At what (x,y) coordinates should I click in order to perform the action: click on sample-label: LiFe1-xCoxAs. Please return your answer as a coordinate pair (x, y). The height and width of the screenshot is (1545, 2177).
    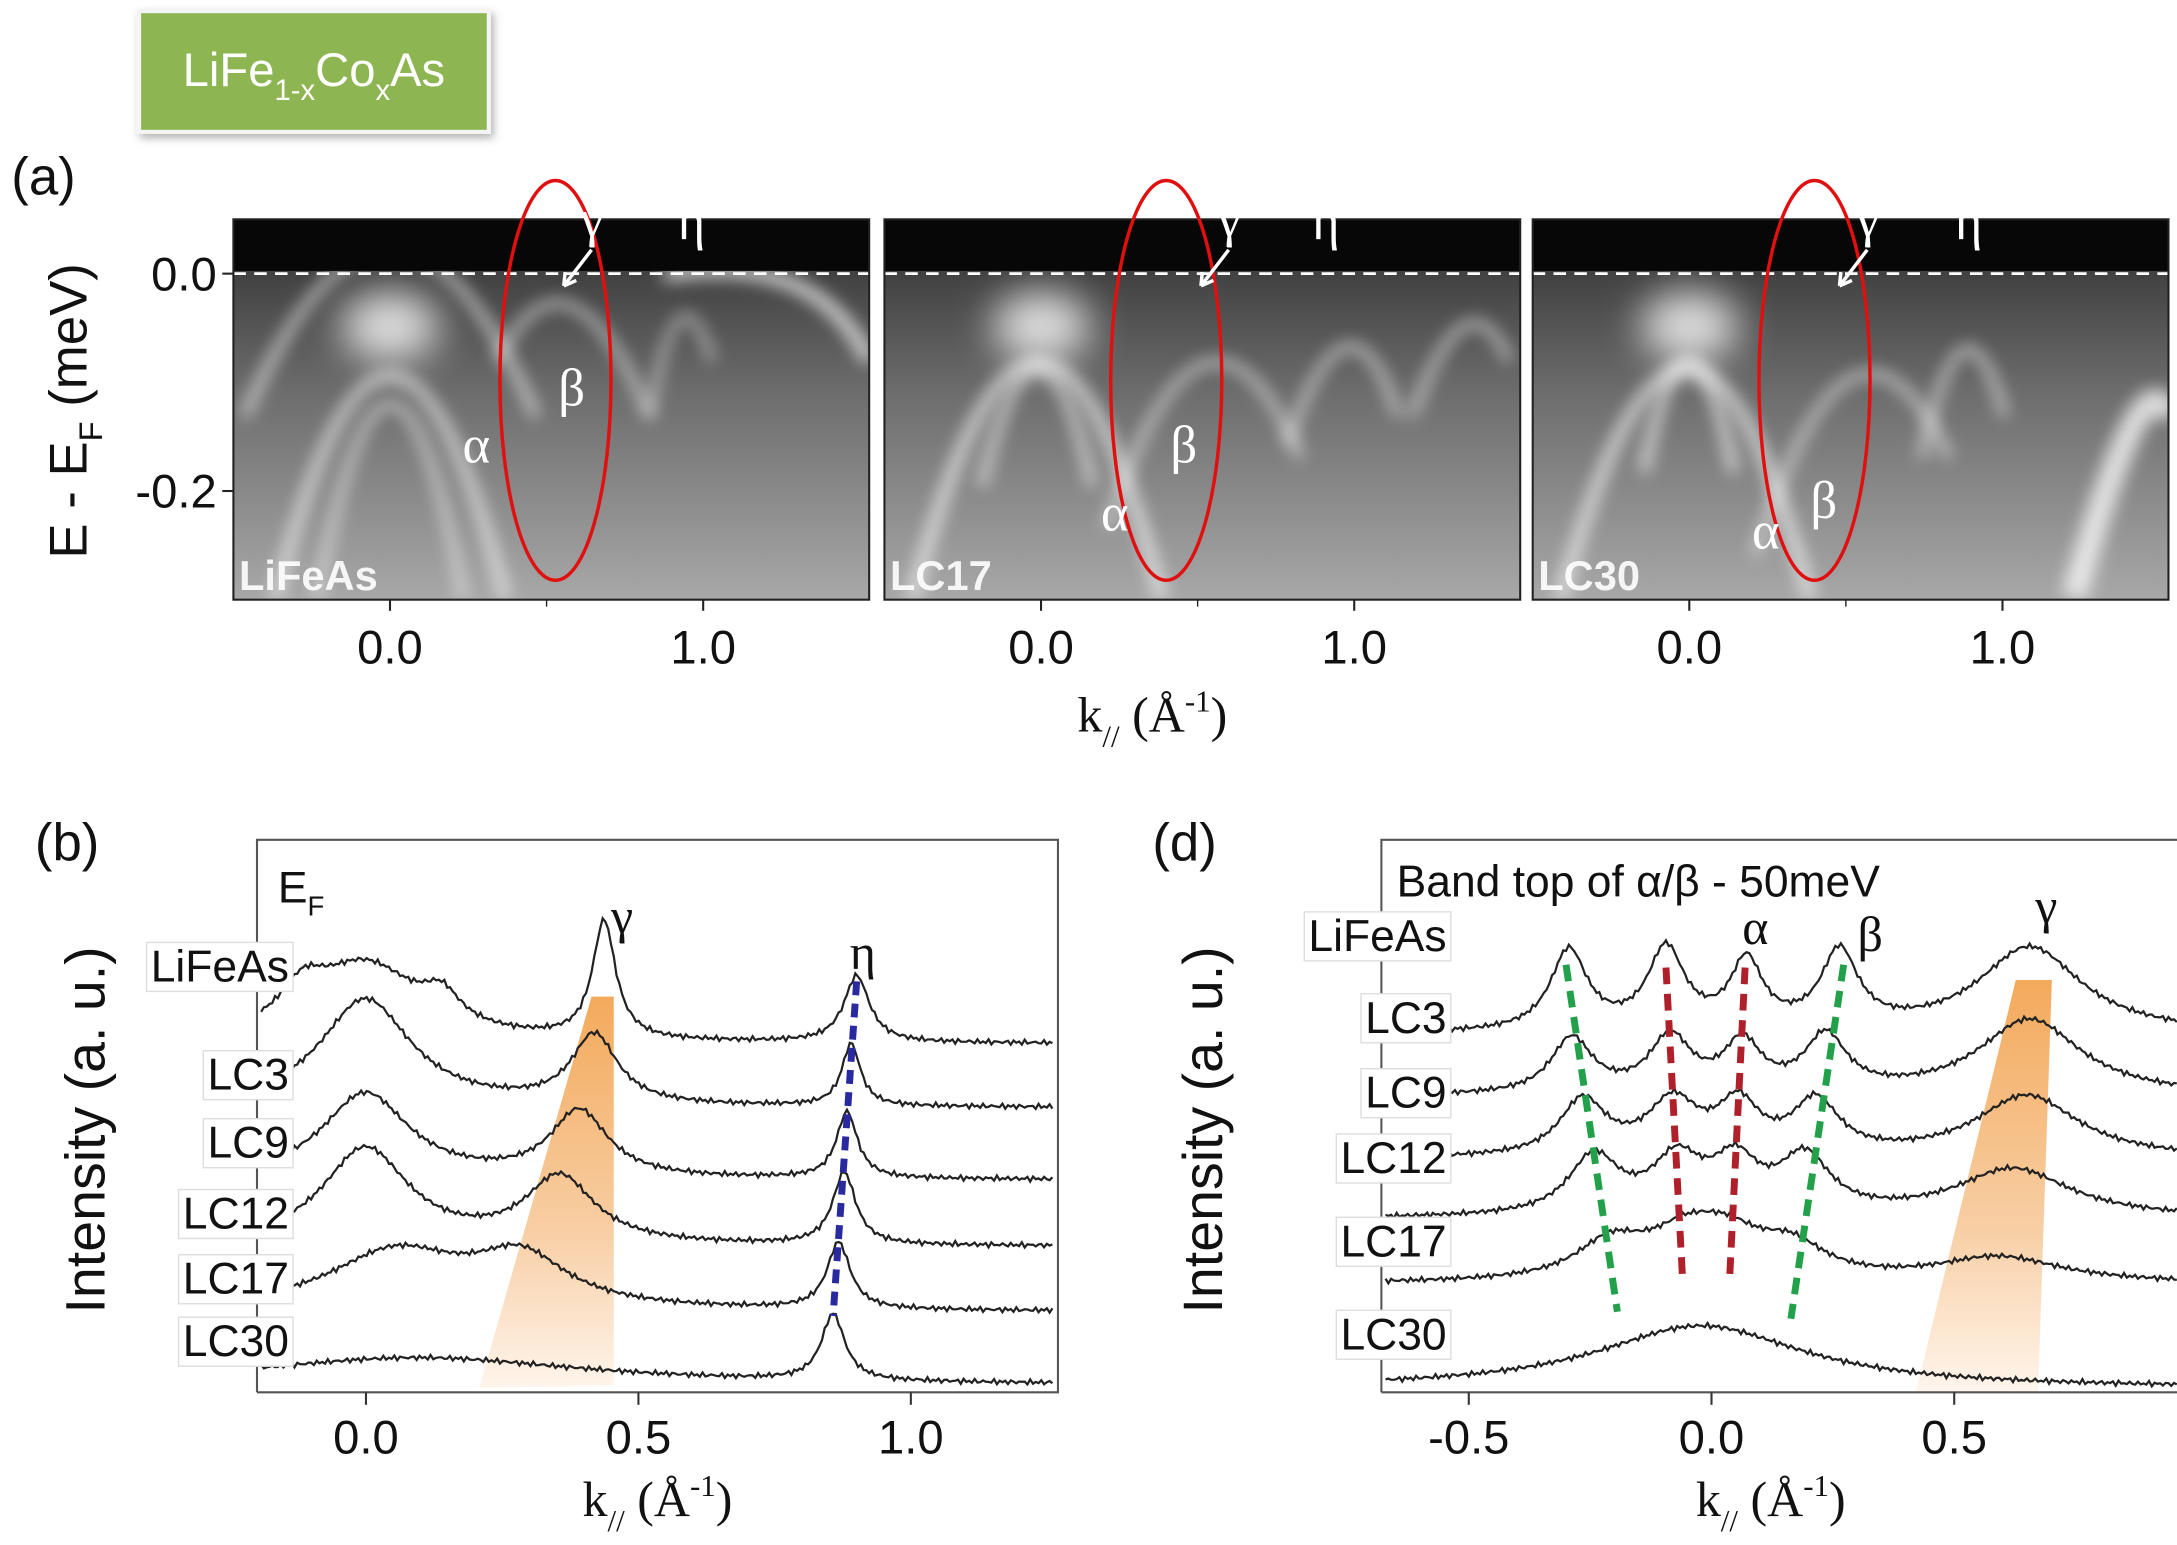
    Looking at the image, I should click on (314, 75).